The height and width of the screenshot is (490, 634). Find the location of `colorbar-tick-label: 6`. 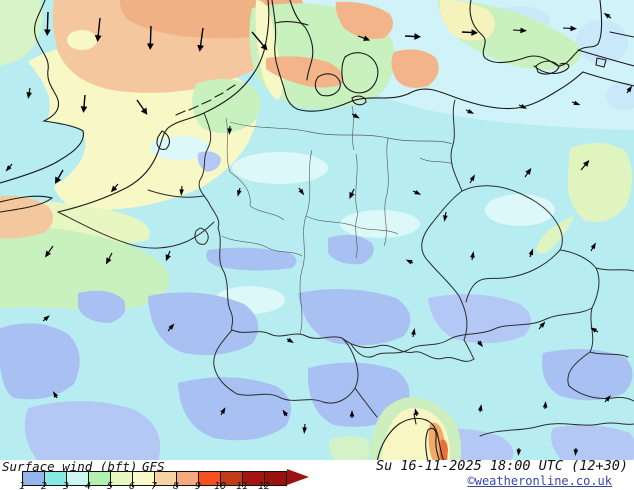

colorbar-tick-label: 6 is located at coordinates (132, 485).